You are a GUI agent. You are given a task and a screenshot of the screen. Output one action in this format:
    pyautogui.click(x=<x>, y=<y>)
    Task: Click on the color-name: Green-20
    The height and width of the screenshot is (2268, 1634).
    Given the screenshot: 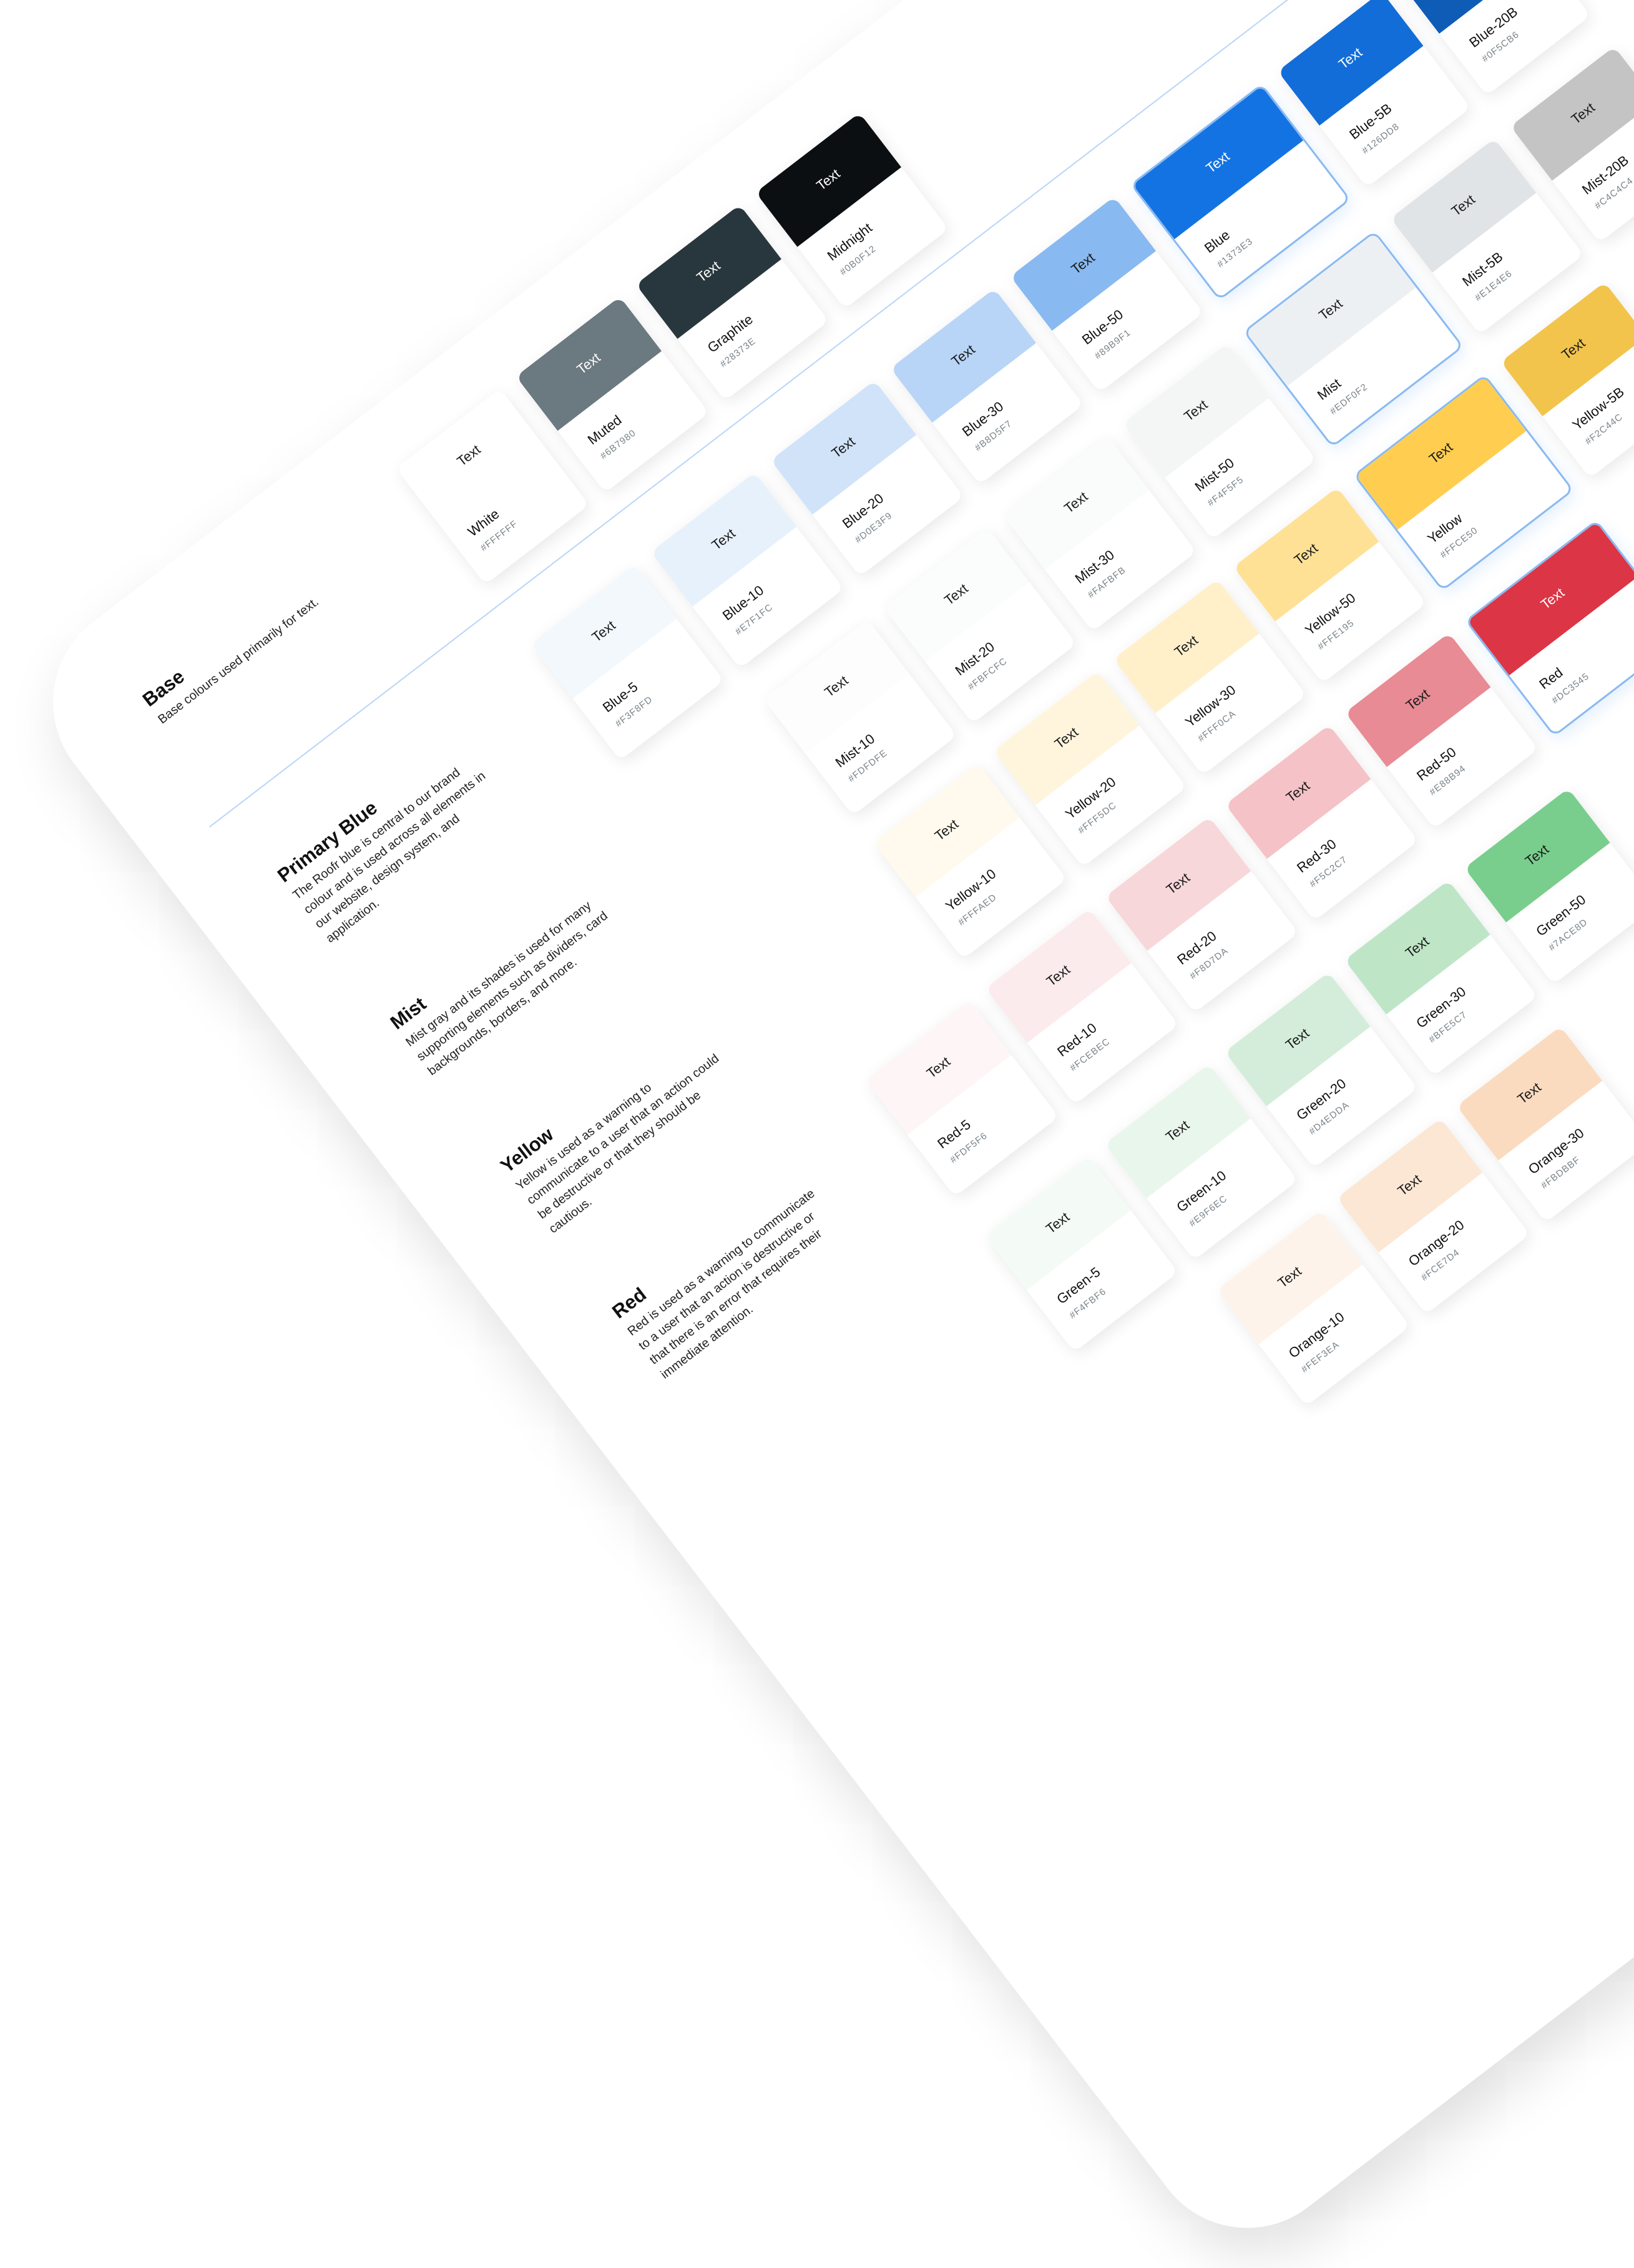 What is the action you would take?
    pyautogui.click(x=1321, y=1099)
    